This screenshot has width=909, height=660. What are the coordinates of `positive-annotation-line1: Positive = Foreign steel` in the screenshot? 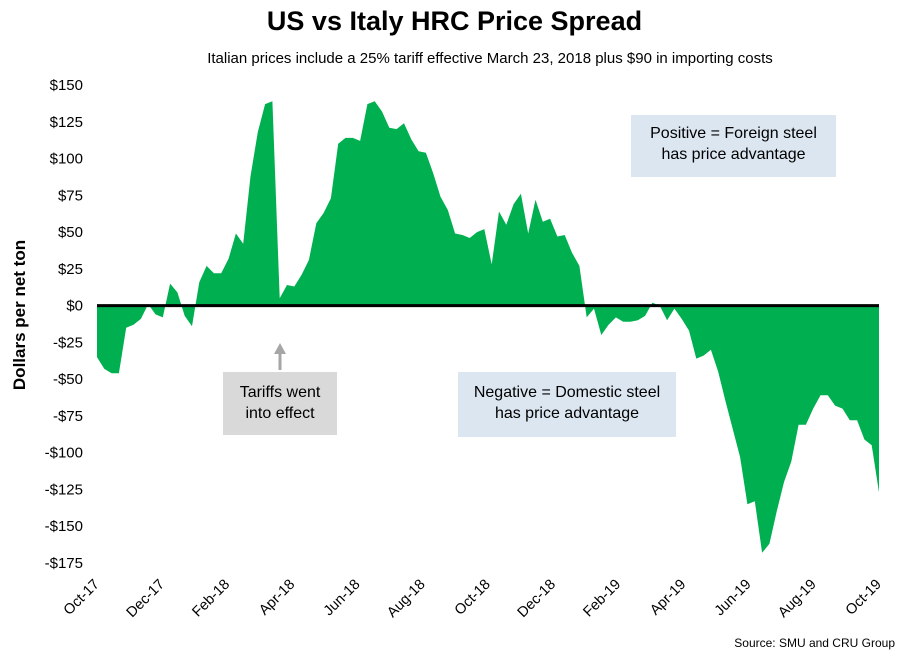 It's located at (733, 133).